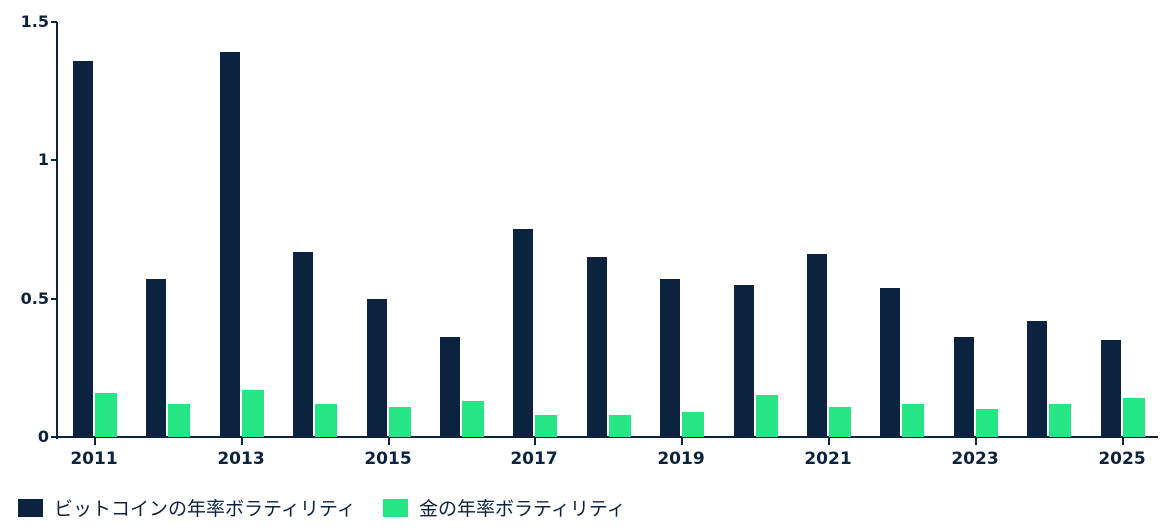 This screenshot has width=1164, height=530. Describe the element at coordinates (30, 507) in the screenshot. I see `legend-swatch-bitcoin-icon` at that location.